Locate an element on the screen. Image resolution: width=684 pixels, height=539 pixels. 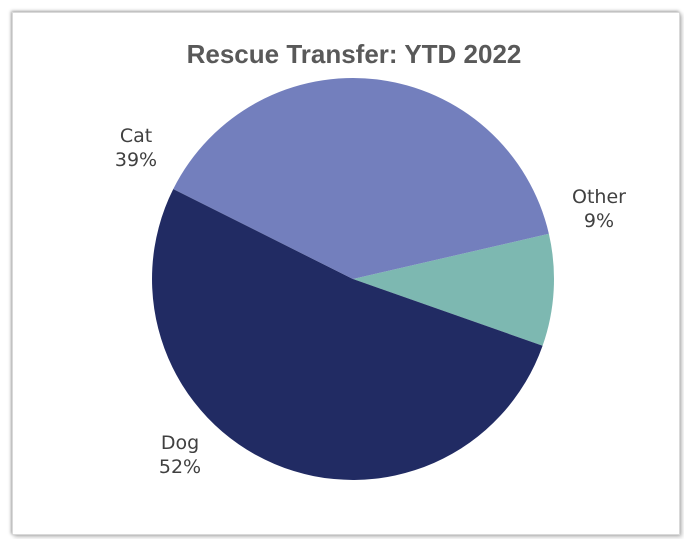
slice-label-other: Other is located at coordinates (599, 197).